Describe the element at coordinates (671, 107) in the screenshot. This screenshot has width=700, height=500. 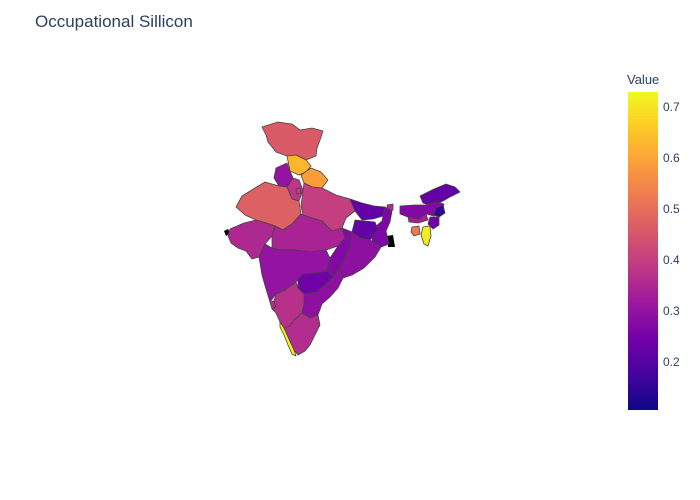
I see `colorbar-tick-label: 0.7` at that location.